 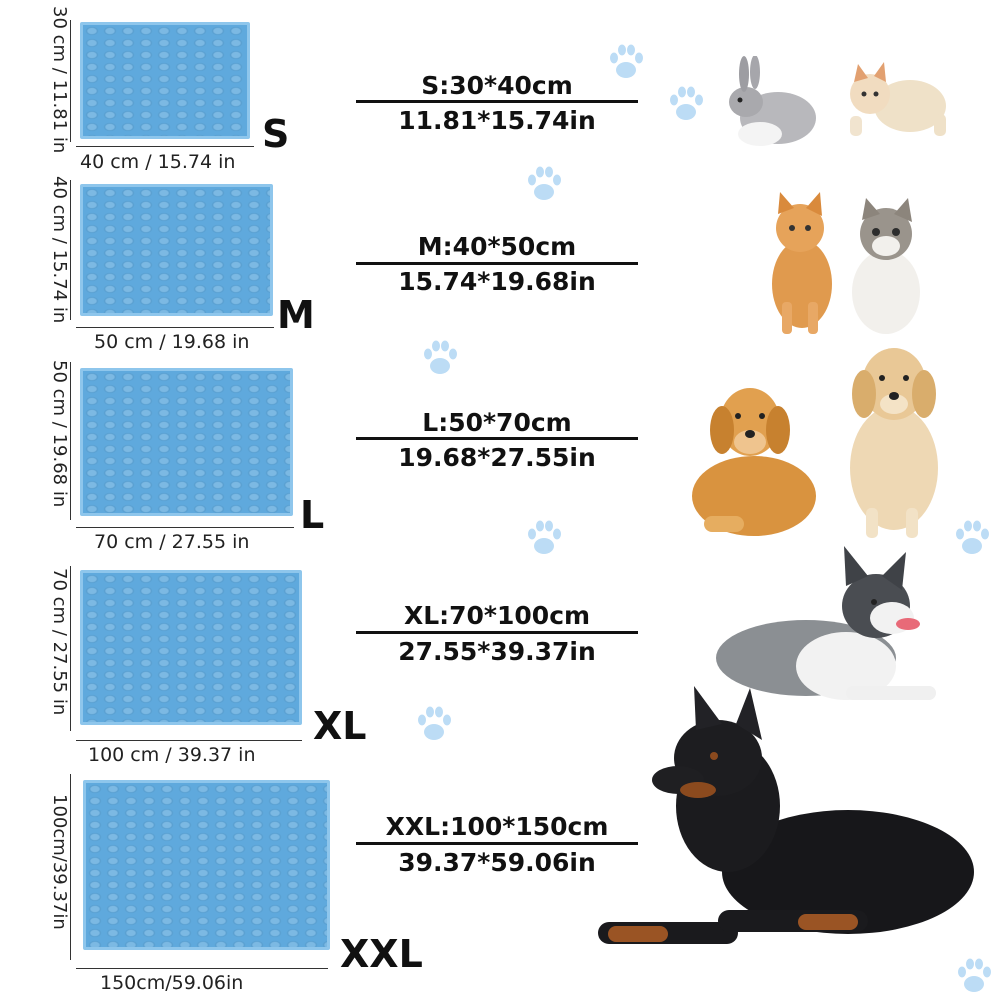 I want to click on height-guide-s, so click(x=70, y=81).